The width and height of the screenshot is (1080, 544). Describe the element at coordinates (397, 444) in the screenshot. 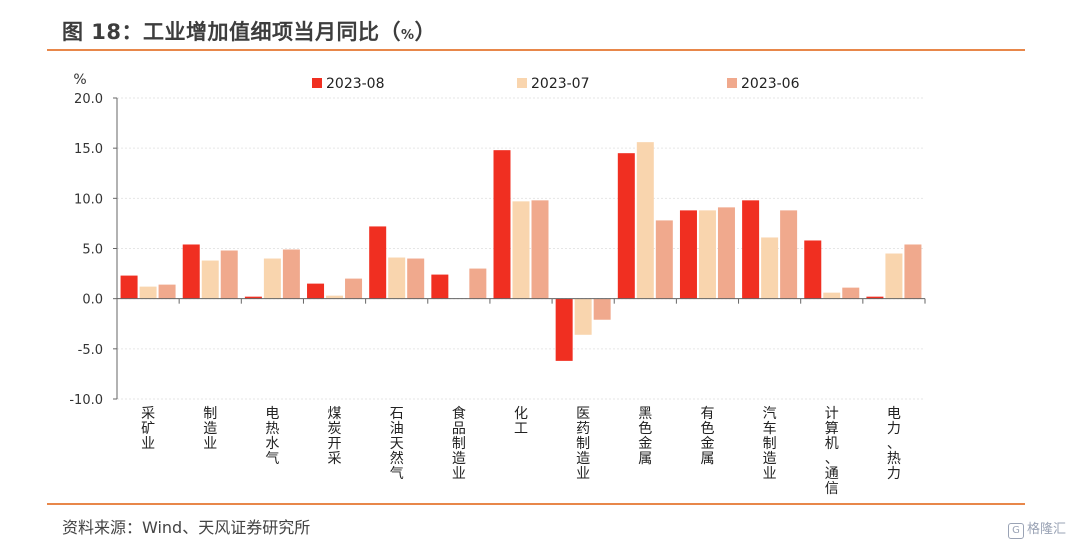

I see `x-tick-label: 石油天然气` at that location.